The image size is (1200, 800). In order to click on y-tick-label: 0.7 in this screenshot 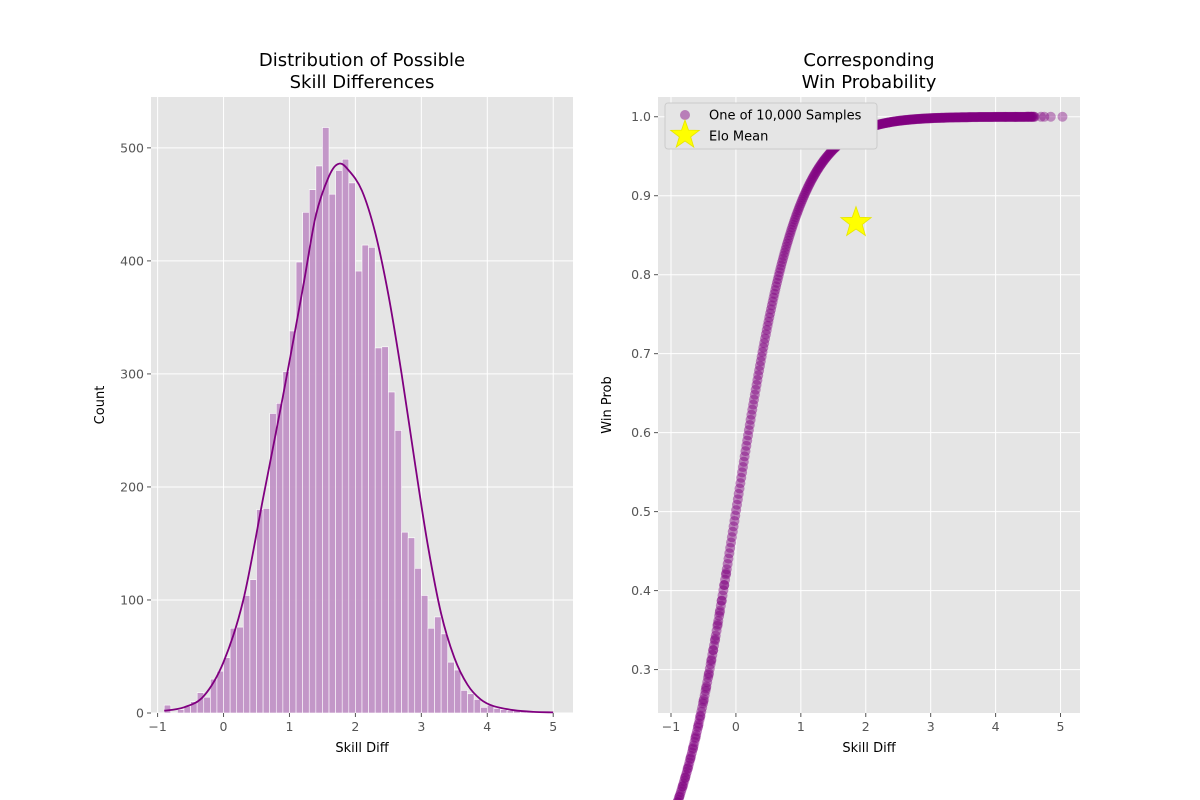, I will do `click(641, 353)`.